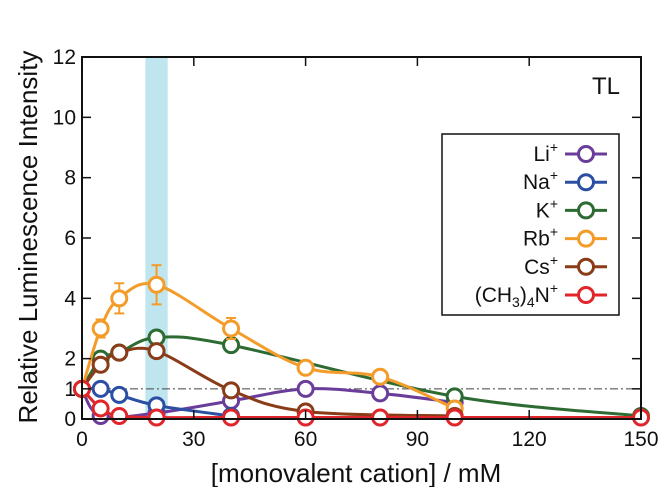 The image size is (663, 487). Describe the element at coordinates (28, 237) in the screenshot. I see `y-axis-title: Relative Luminescence Intensity` at that location.